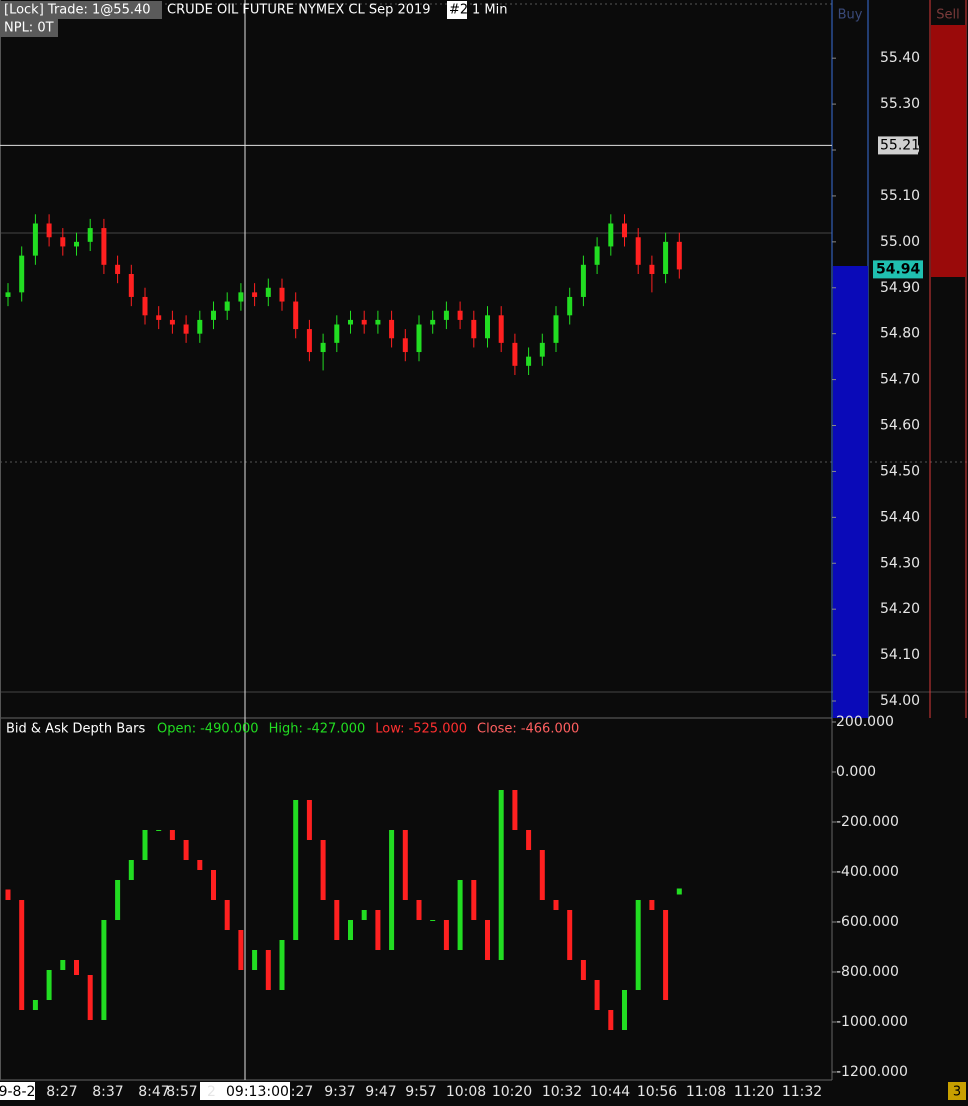 The height and width of the screenshot is (1106, 968). I want to click on y-tick-label: -1000.000, so click(872, 1022).